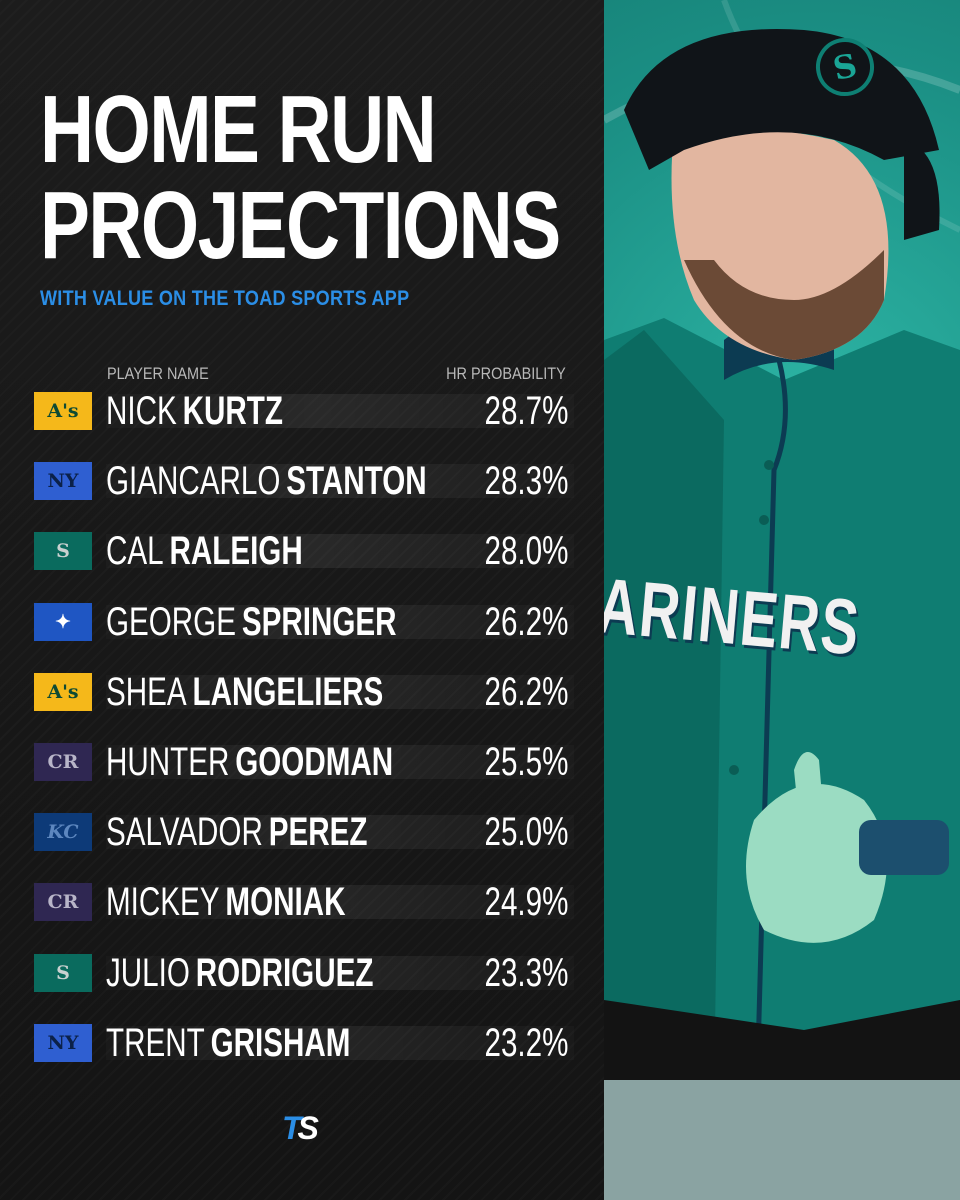 The height and width of the screenshot is (1200, 960). Describe the element at coordinates (63, 621) in the screenshot. I see `blue-jays-logo-icon: ✦` at that location.